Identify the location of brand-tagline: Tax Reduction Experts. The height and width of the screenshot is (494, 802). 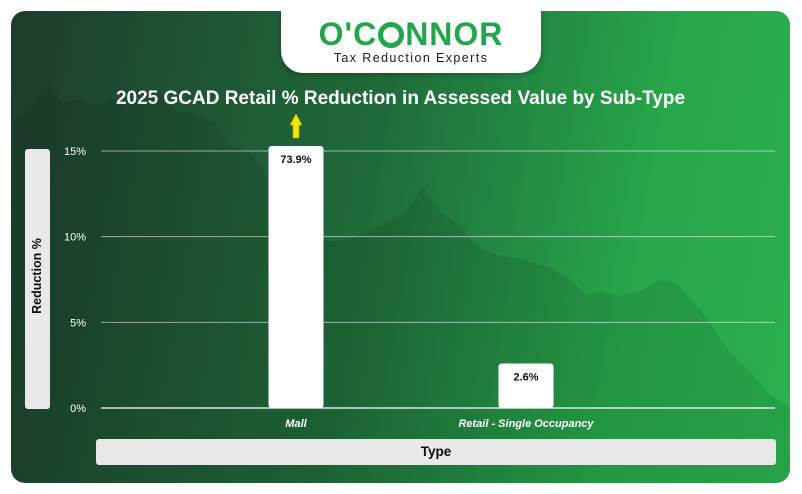
(411, 58).